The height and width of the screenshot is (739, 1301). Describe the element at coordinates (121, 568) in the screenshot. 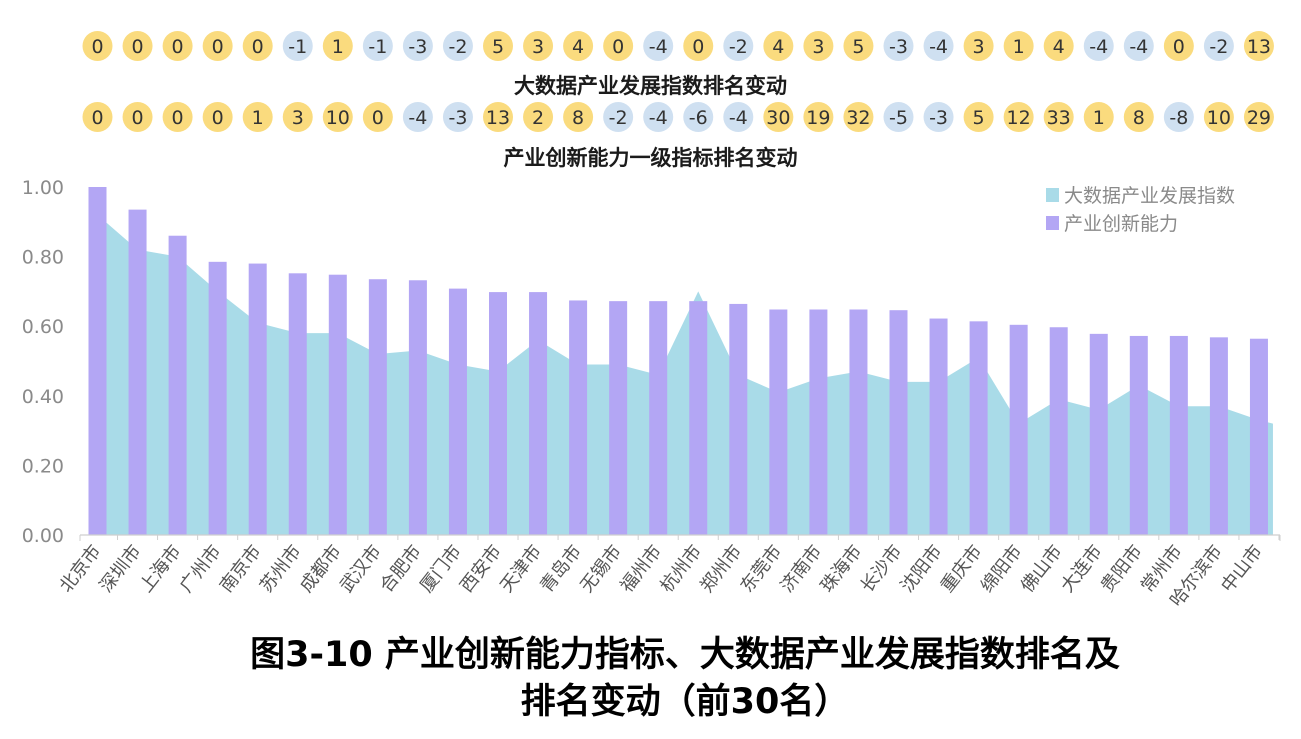

I see `x-category-label: 深圳市` at that location.